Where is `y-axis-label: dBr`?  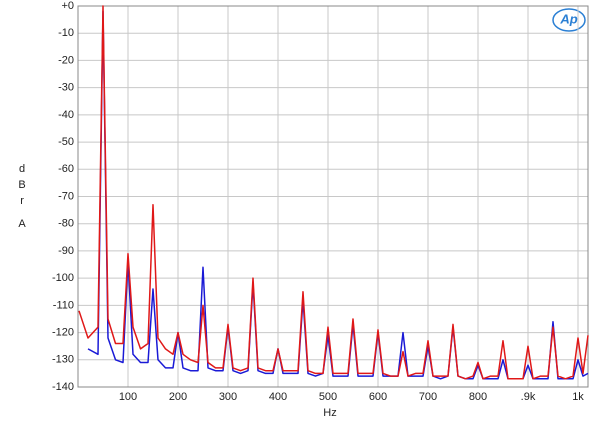
y-axis-label: dBr is located at coordinates (22, 187).